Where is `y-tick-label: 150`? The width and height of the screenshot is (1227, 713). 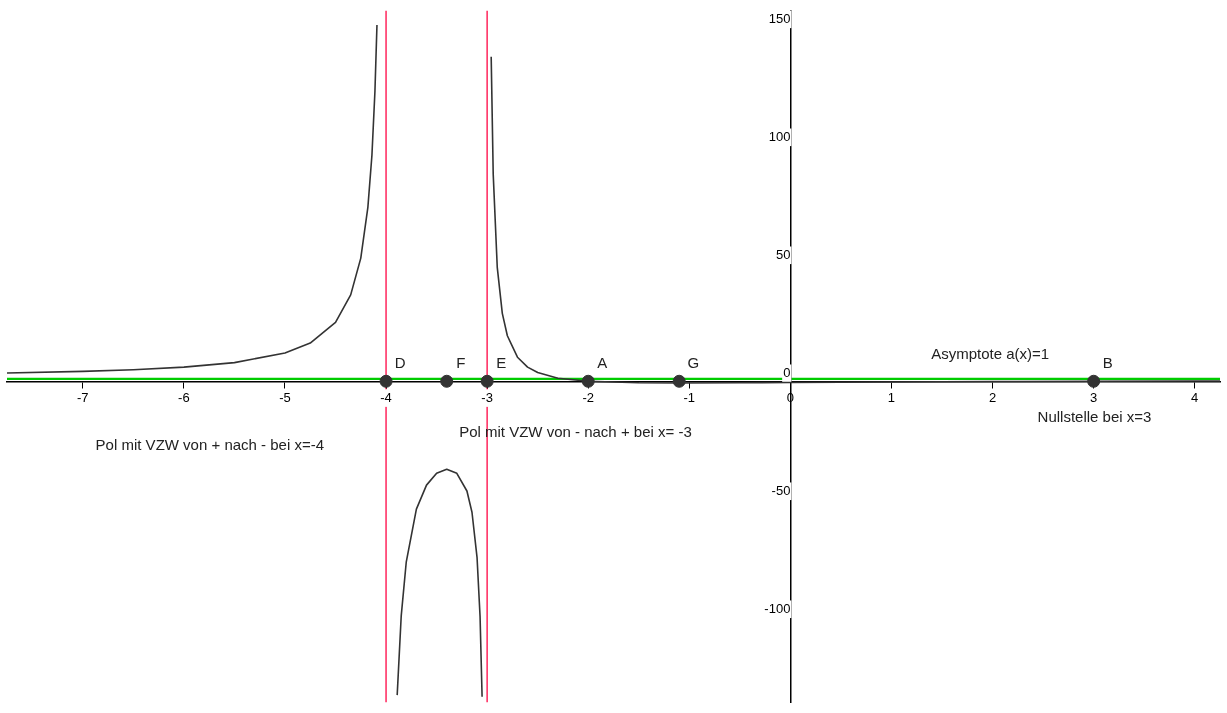 y-tick-label: 150 is located at coordinates (779, 18).